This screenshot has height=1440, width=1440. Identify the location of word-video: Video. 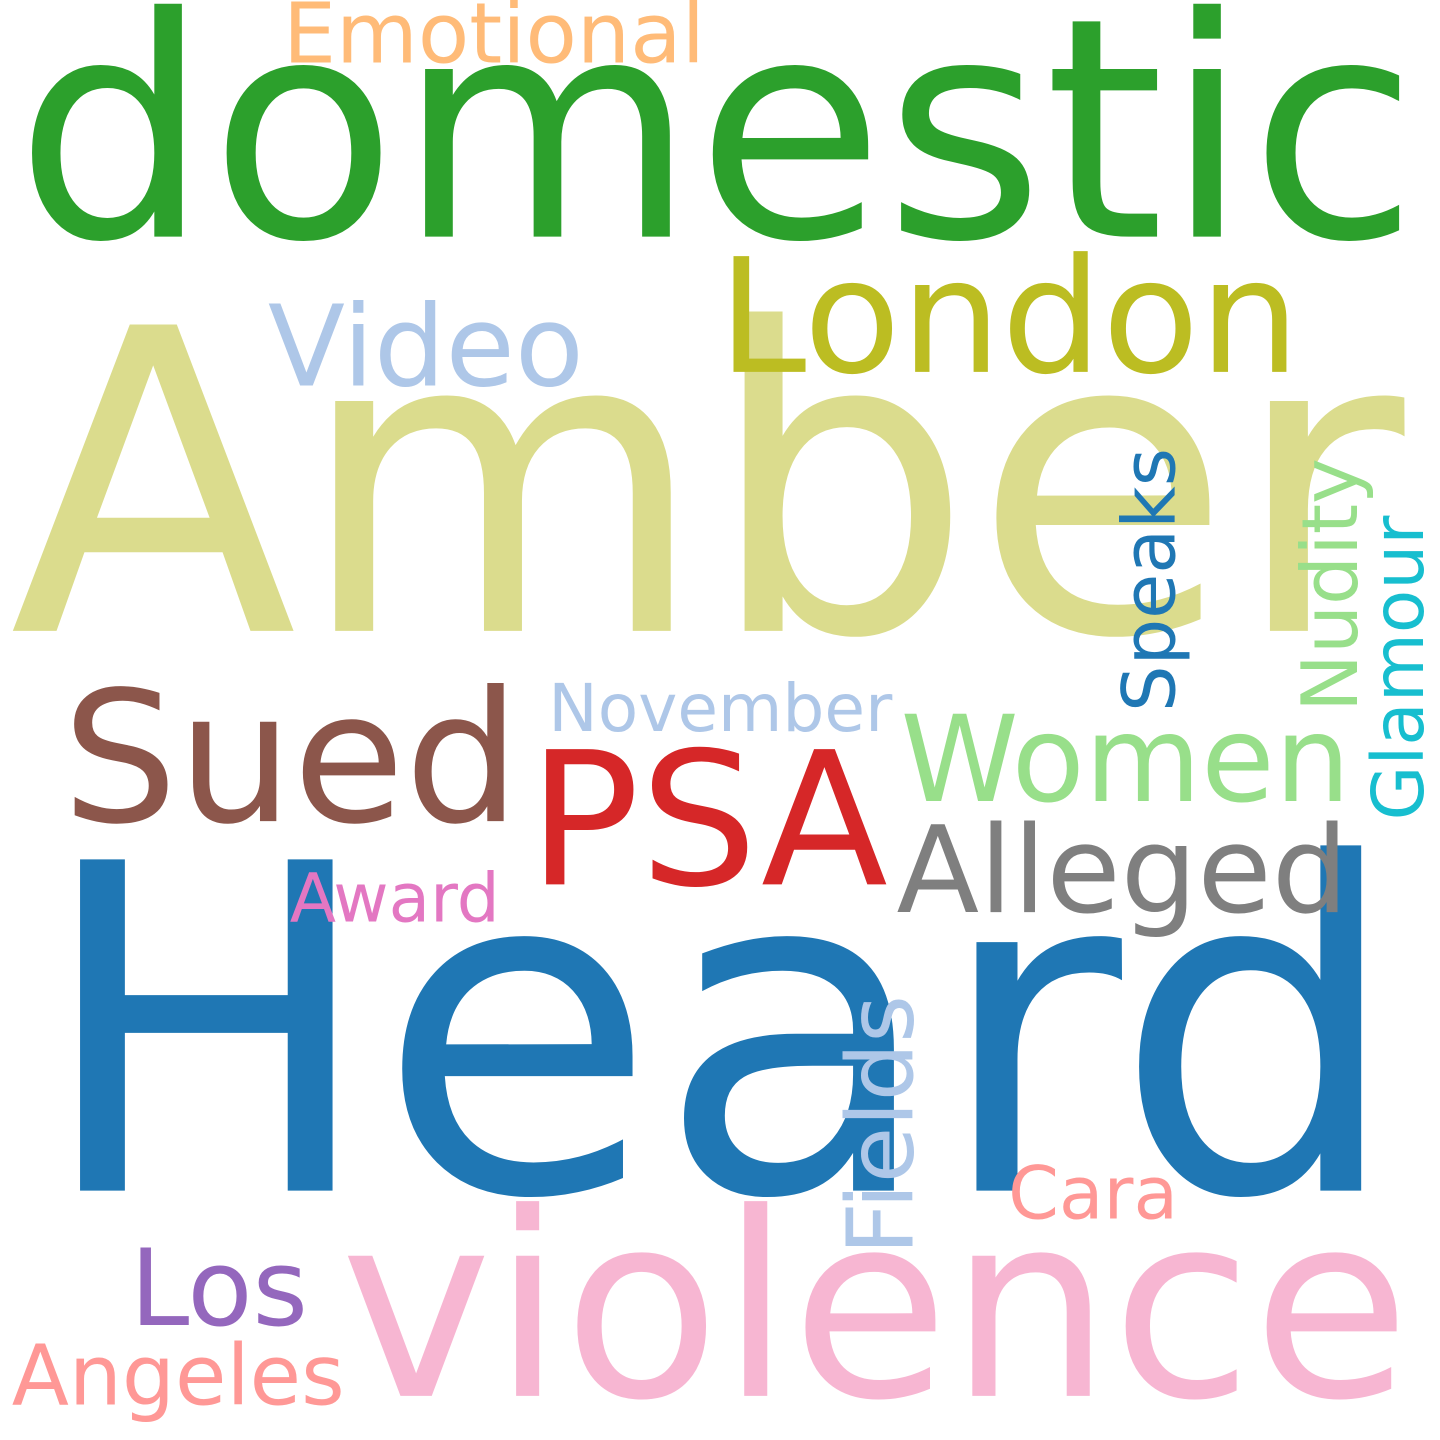
(425, 347).